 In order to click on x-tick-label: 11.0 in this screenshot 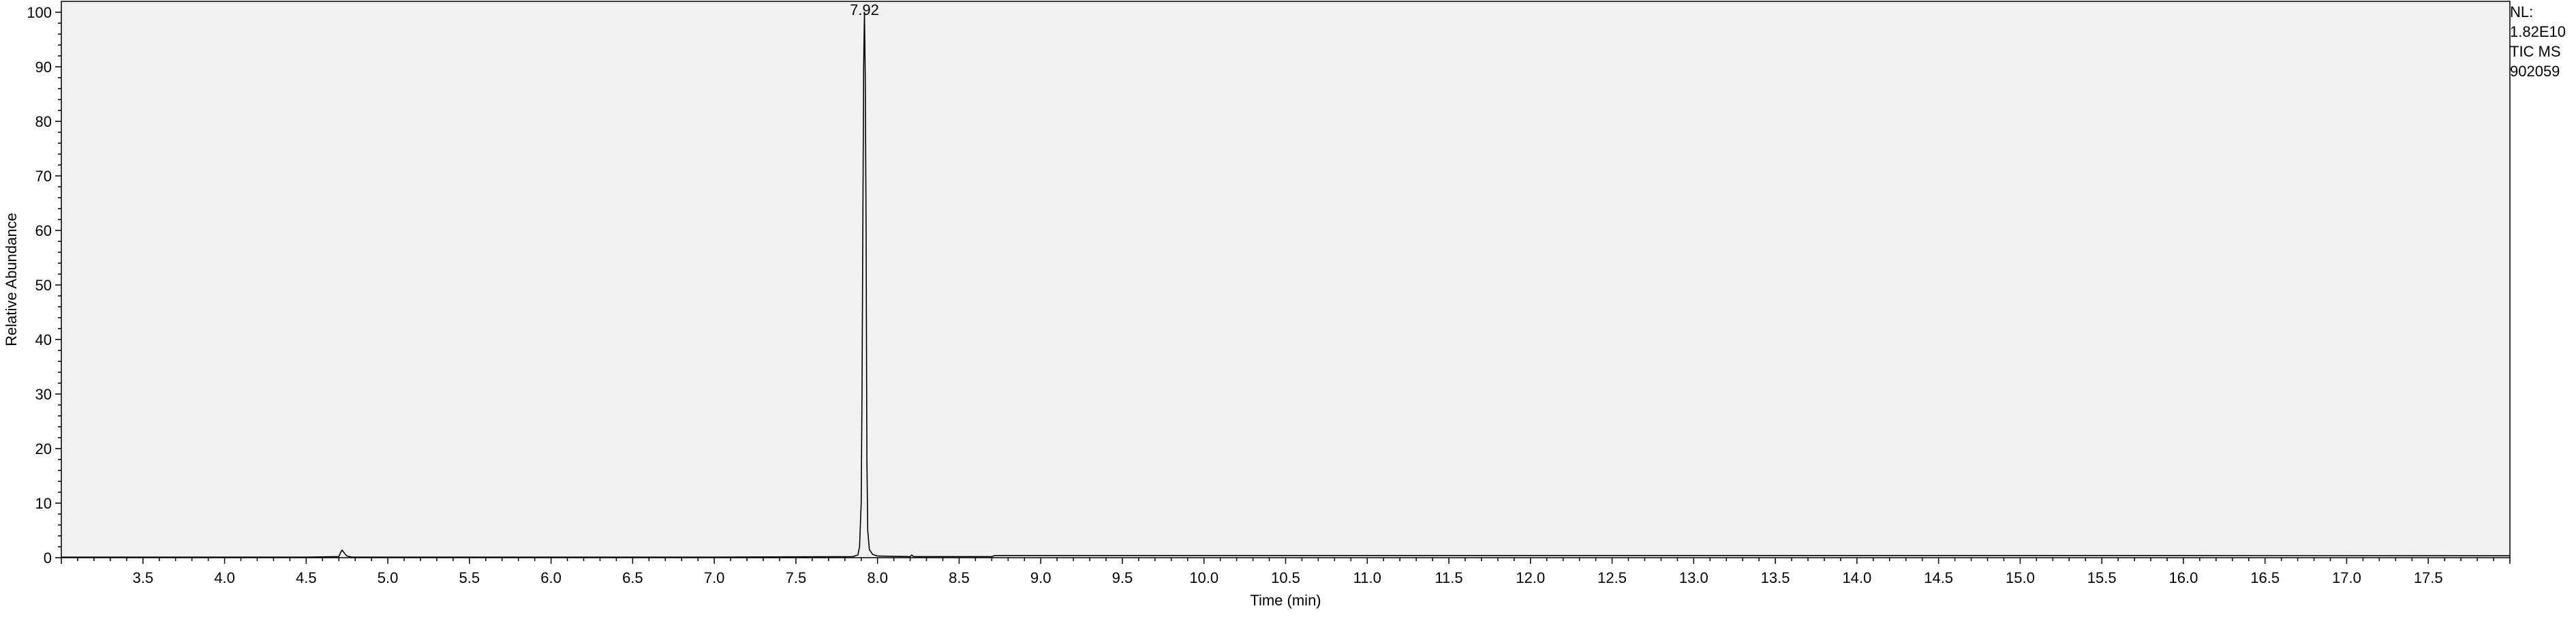, I will do `click(1367, 577)`.